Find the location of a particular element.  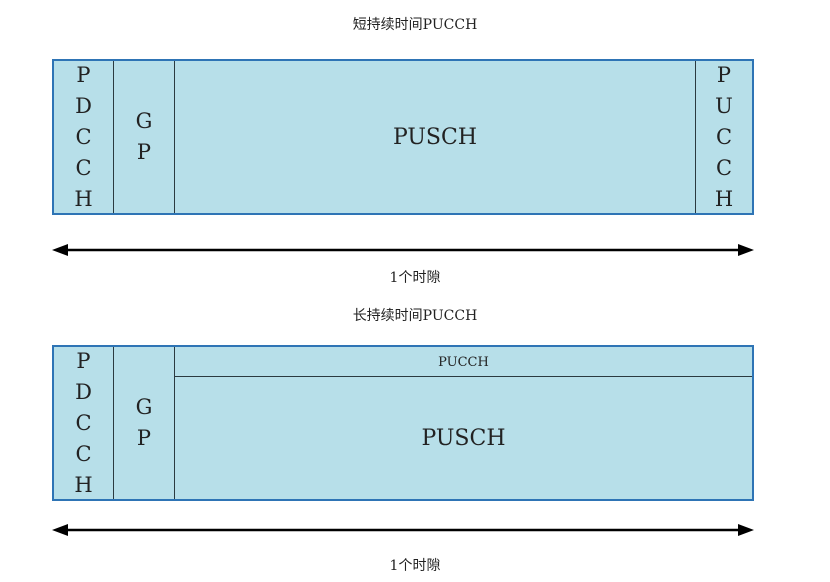

pucch-region: P U C C H is located at coordinates (723, 137).